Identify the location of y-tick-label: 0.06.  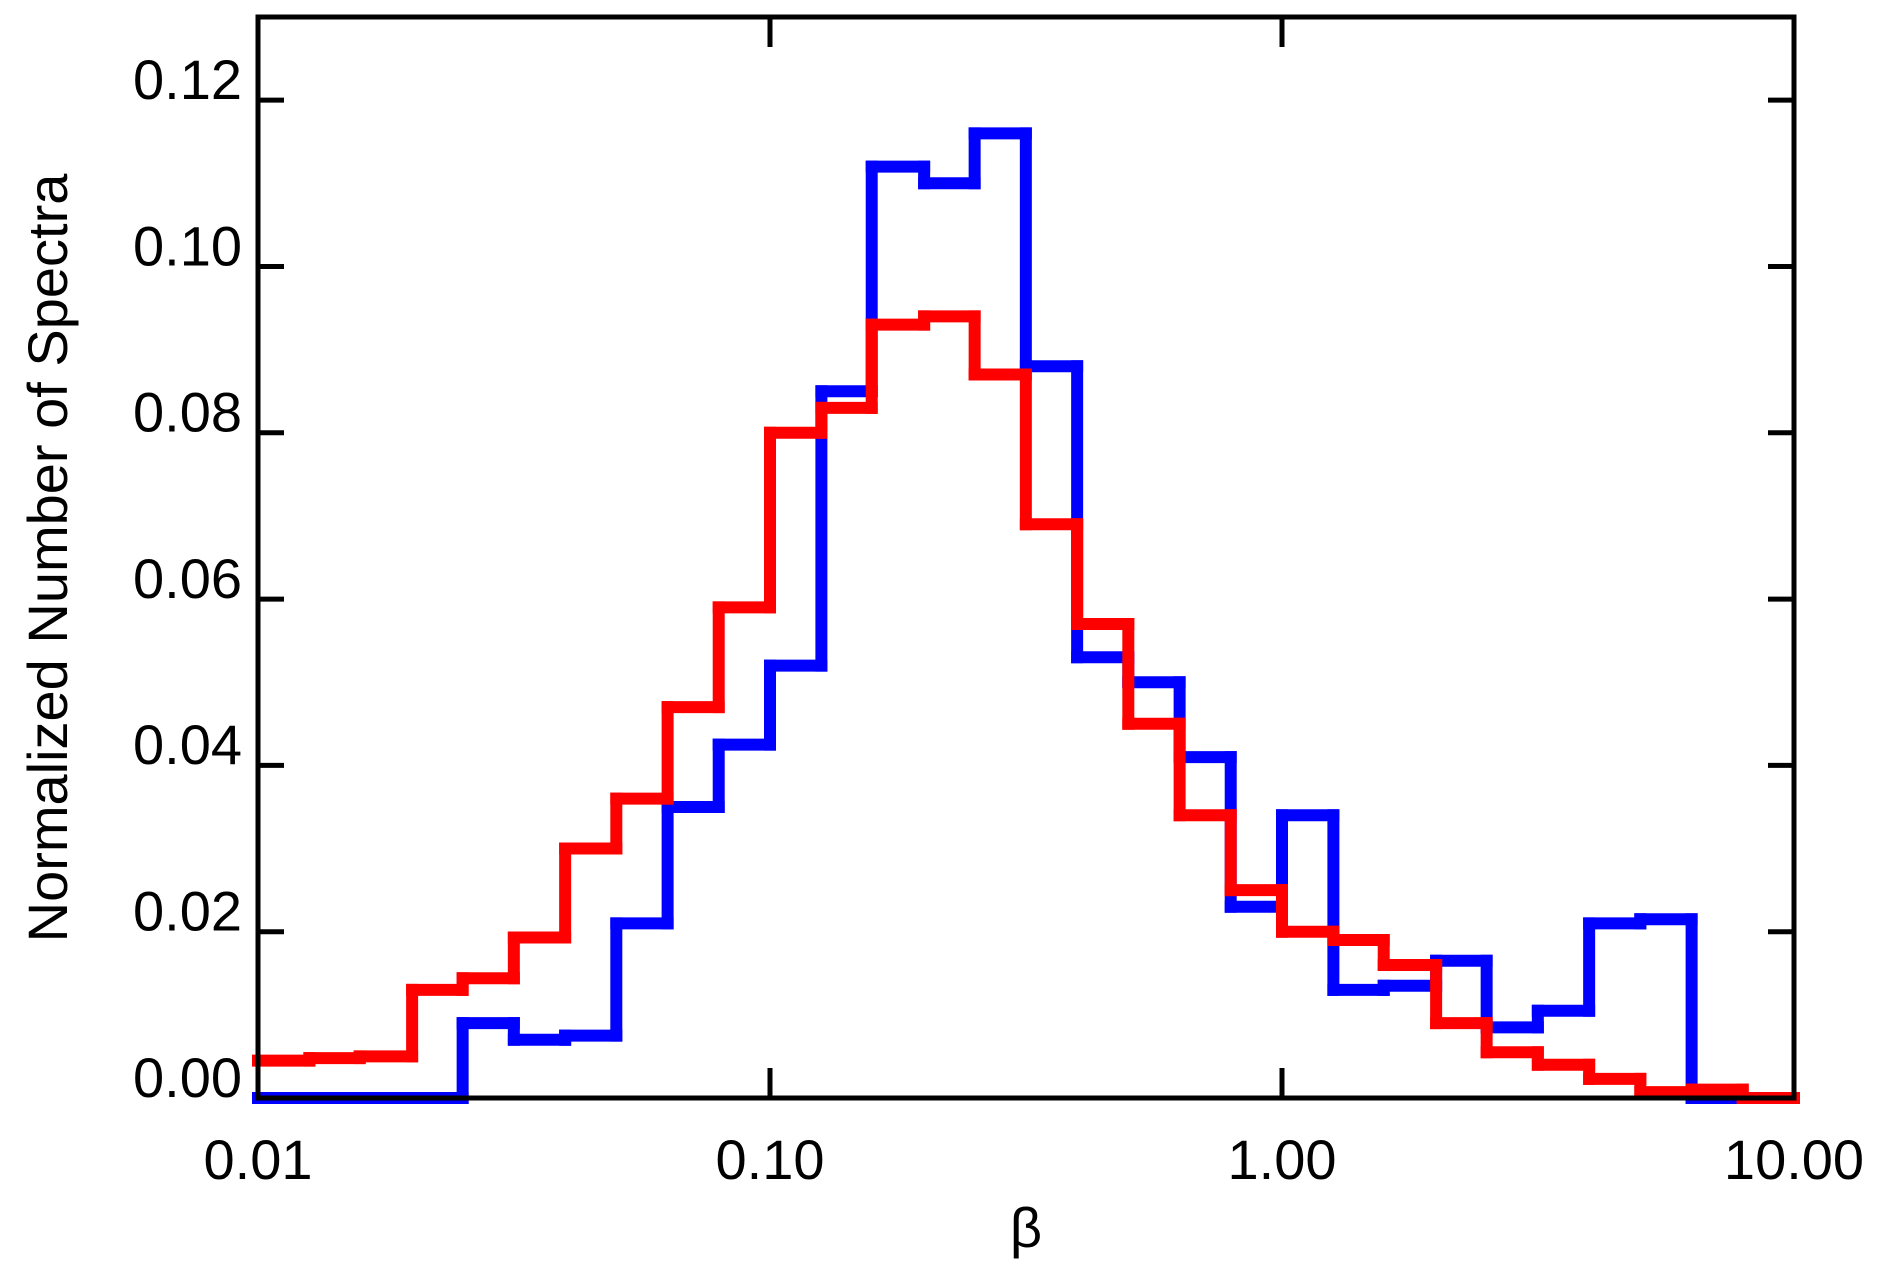
(187, 578).